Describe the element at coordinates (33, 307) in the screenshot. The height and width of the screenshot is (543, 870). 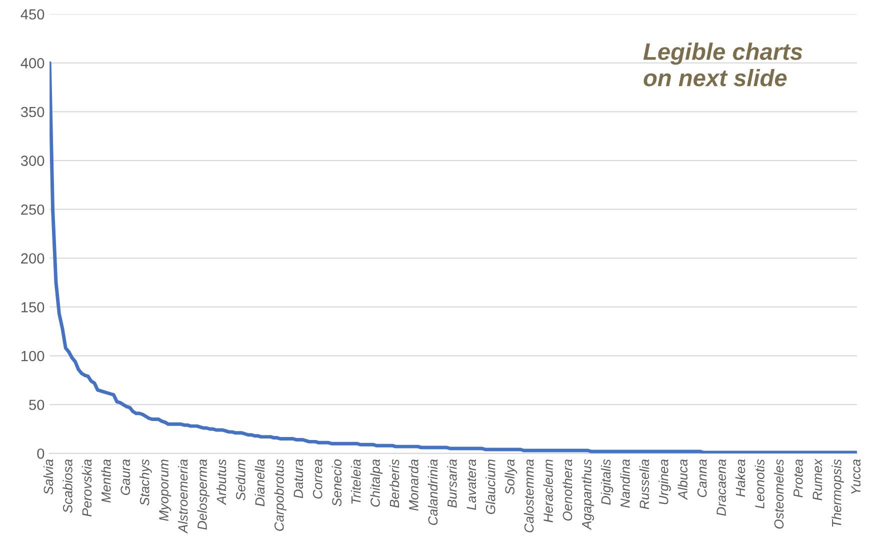
I see `y-tick-label: 150` at that location.